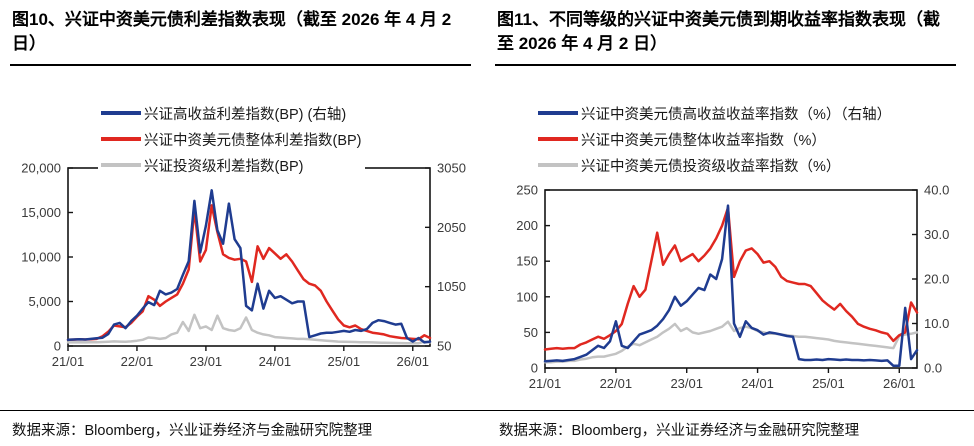 The image size is (974, 446). I want to click on svg-text: 20.0, so click(936, 279).